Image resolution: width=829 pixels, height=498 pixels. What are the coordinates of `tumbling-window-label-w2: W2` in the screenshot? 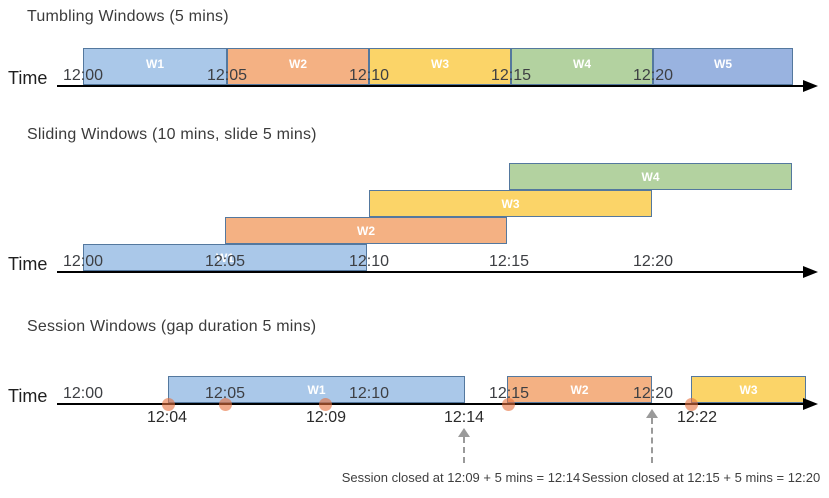 It's located at (298, 64).